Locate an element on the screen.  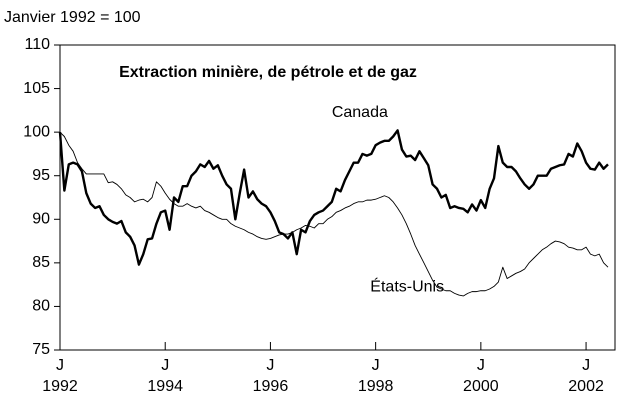
x-tick-label: 1998 is located at coordinates (376, 386).